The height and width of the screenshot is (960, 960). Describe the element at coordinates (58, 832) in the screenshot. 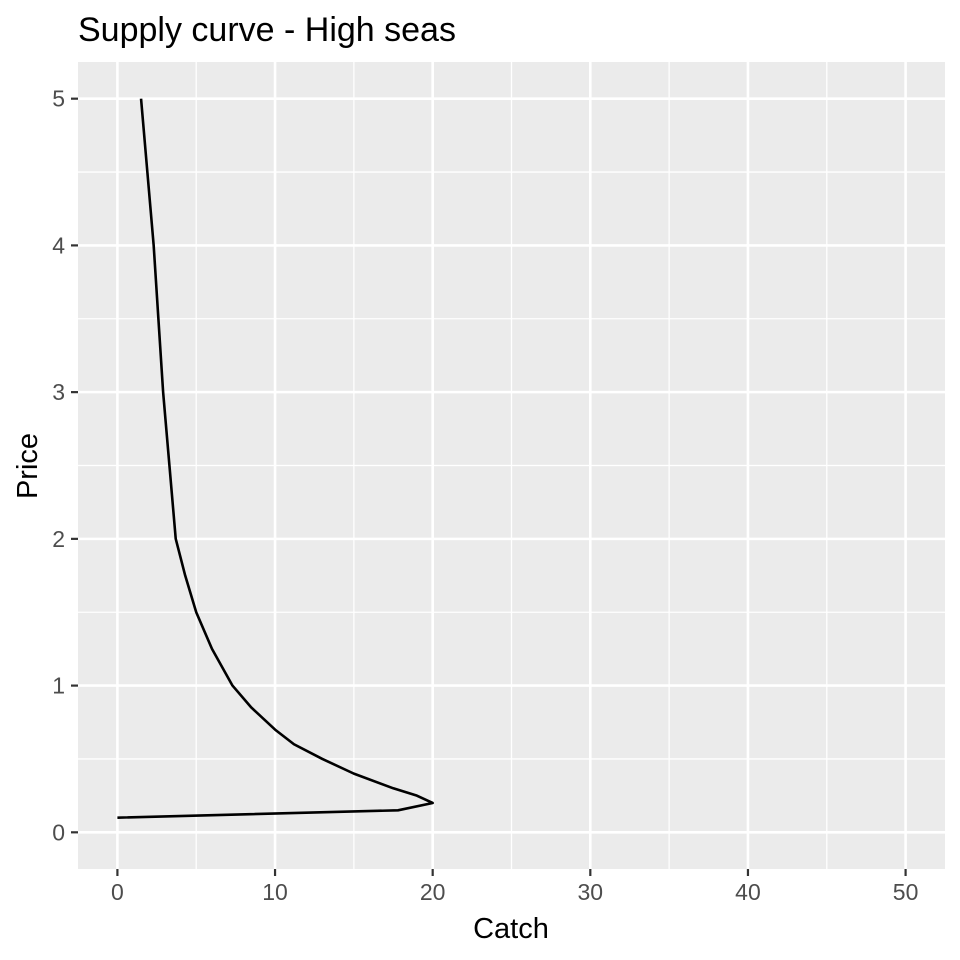

I see `y-tick-label: 0` at that location.